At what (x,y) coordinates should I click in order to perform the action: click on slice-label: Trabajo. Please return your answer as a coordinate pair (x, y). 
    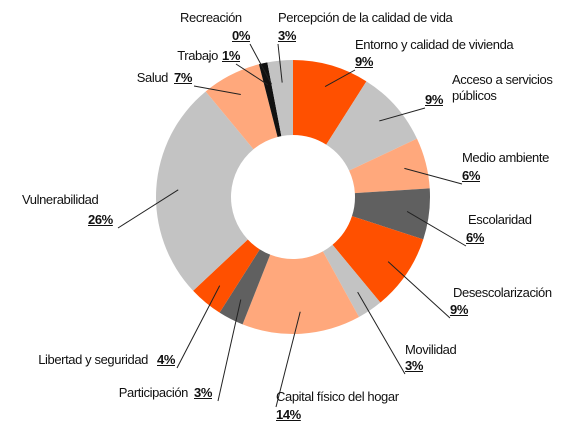
    Looking at the image, I should click on (197, 55).